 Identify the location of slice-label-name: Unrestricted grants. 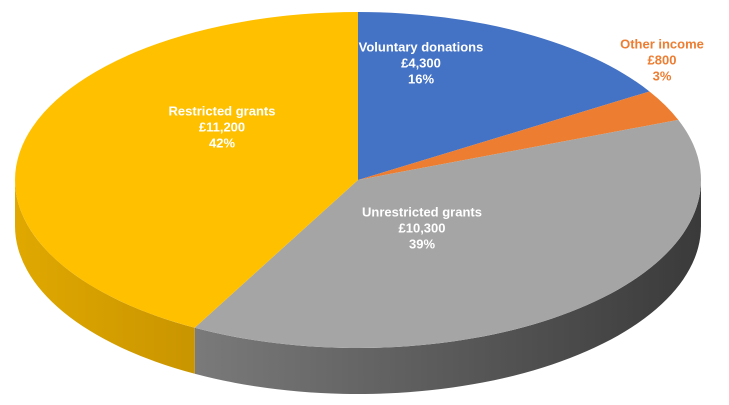
(422, 211).